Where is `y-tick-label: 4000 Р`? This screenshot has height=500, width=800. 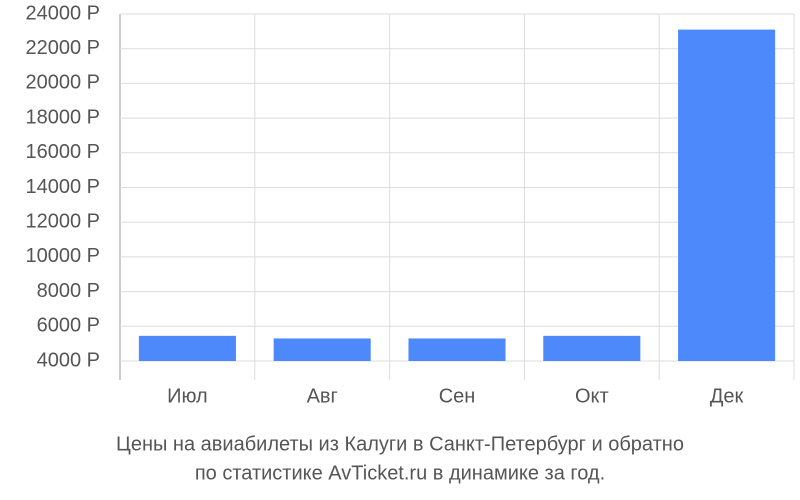 y-tick-label: 4000 Р is located at coordinates (68, 360).